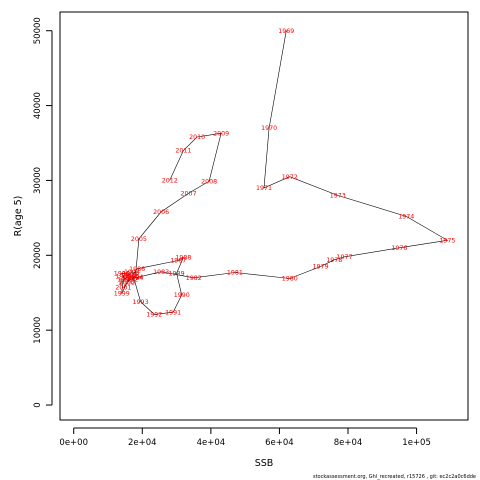 Image resolution: width=480 pixels, height=480 pixels. What do you see at coordinates (345, 257) in the screenshot?
I see `point-label-1977: 1977` at bounding box center [345, 257].